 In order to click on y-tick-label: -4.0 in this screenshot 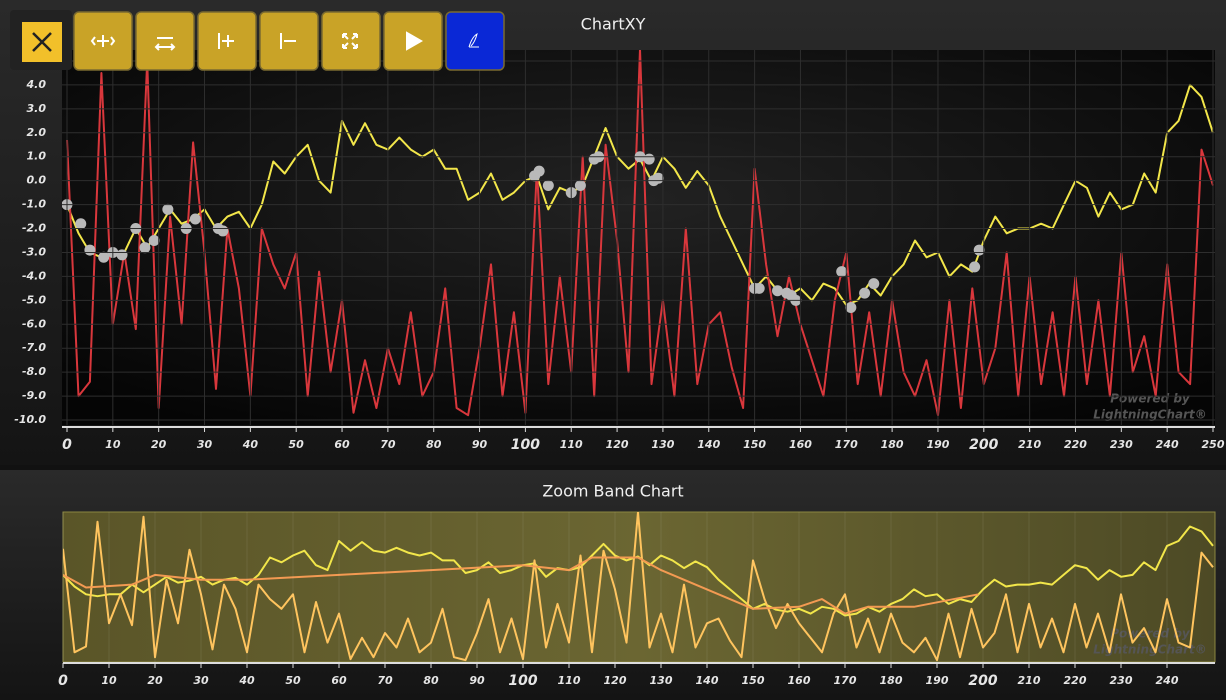, I will do `click(34, 275)`.